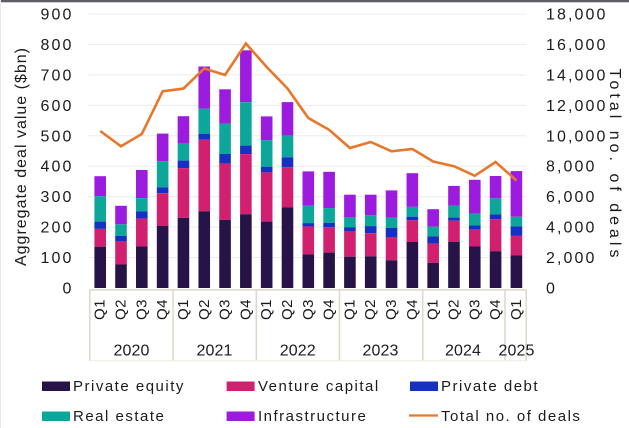  Describe the element at coordinates (381, 351) in the screenshot. I see `svg-text: 2023` at that location.